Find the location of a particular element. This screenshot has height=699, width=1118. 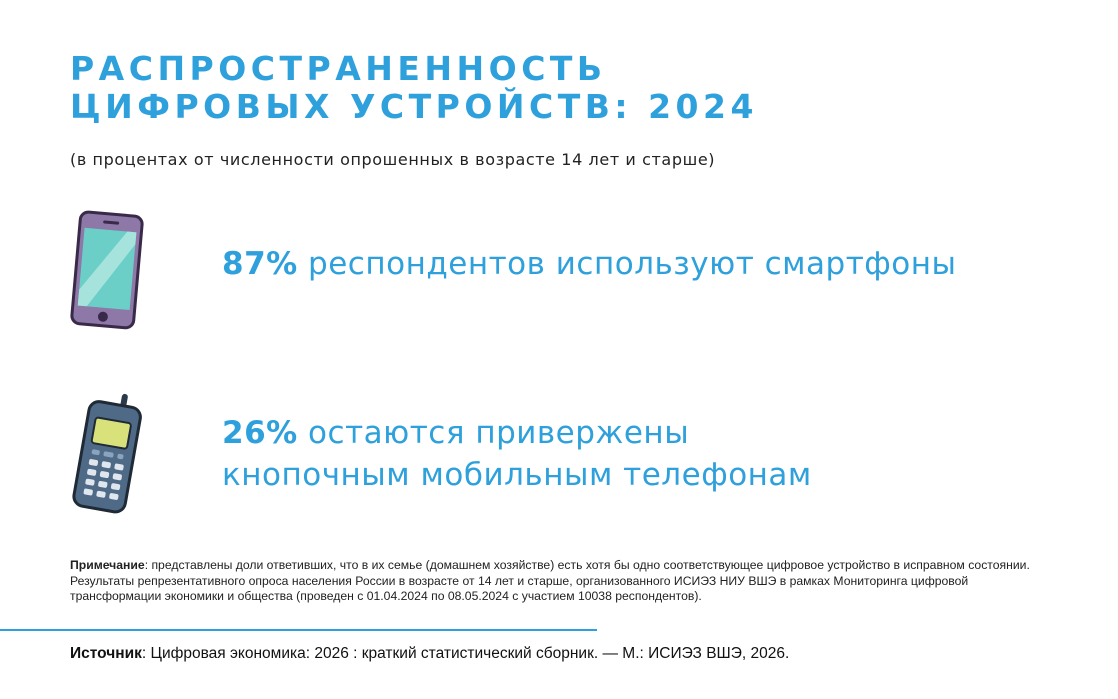

stat-smartphones: 87% респондентов используют смартфоны is located at coordinates (589, 264).